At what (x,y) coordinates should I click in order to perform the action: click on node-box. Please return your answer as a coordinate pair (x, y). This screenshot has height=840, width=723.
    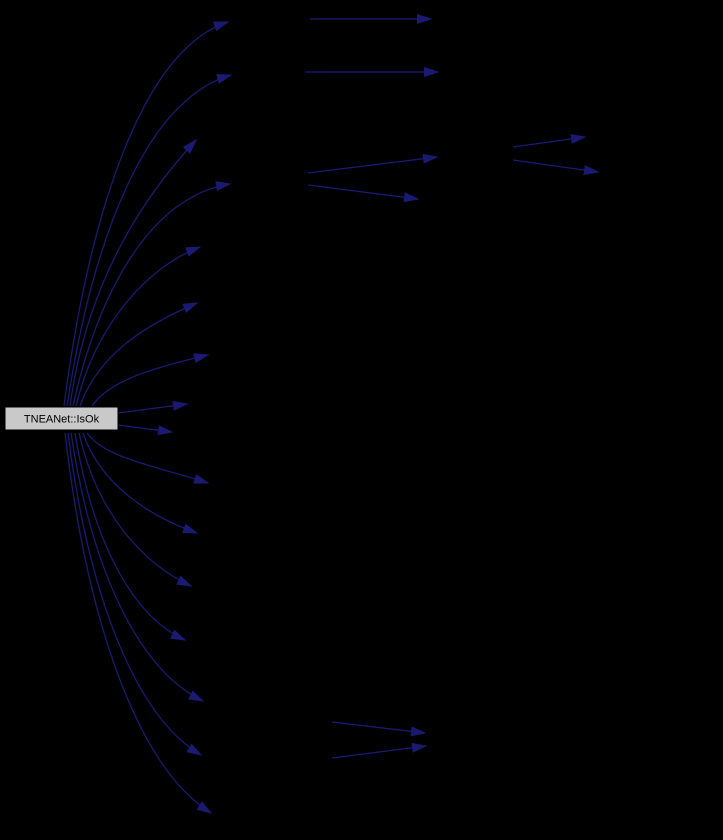
    Looking at the image, I should click on (61, 418).